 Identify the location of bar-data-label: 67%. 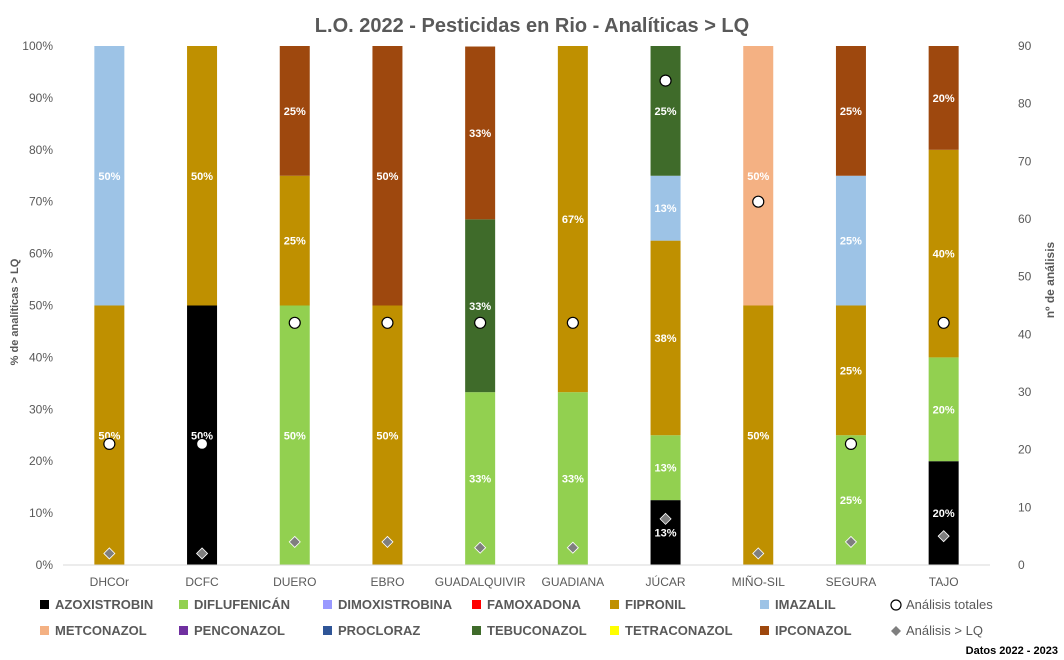
(573, 220).